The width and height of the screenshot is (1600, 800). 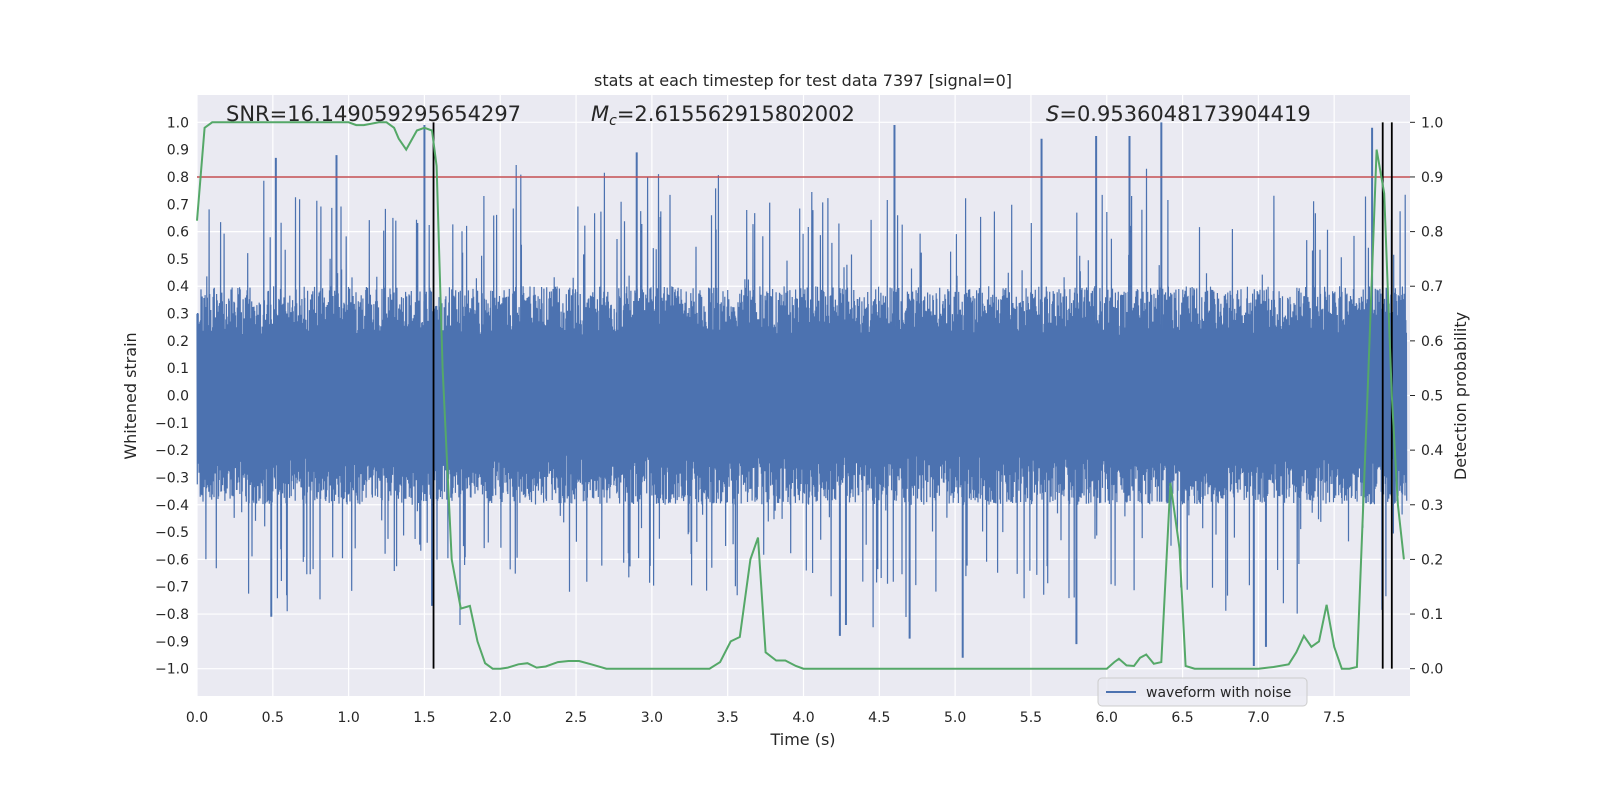 I want to click on y-axis-right-ticks: 1.0 0.9 0.8 0.7 0.6 0.5 0.4 0.3 0.2 0.1 0.0, so click(x=1426, y=396).